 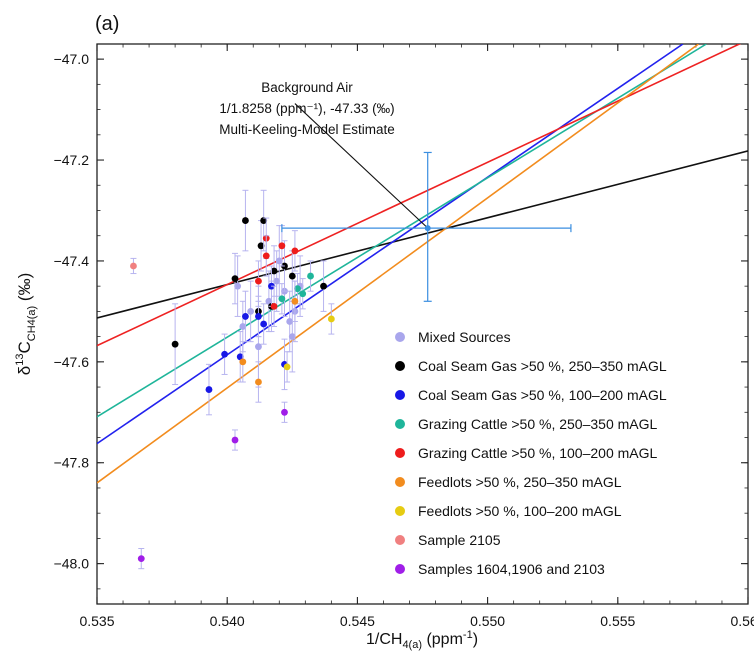 I want to click on legend-label: Grazing Cattle >50 %, 100–200 mAGL, so click(x=538, y=453).